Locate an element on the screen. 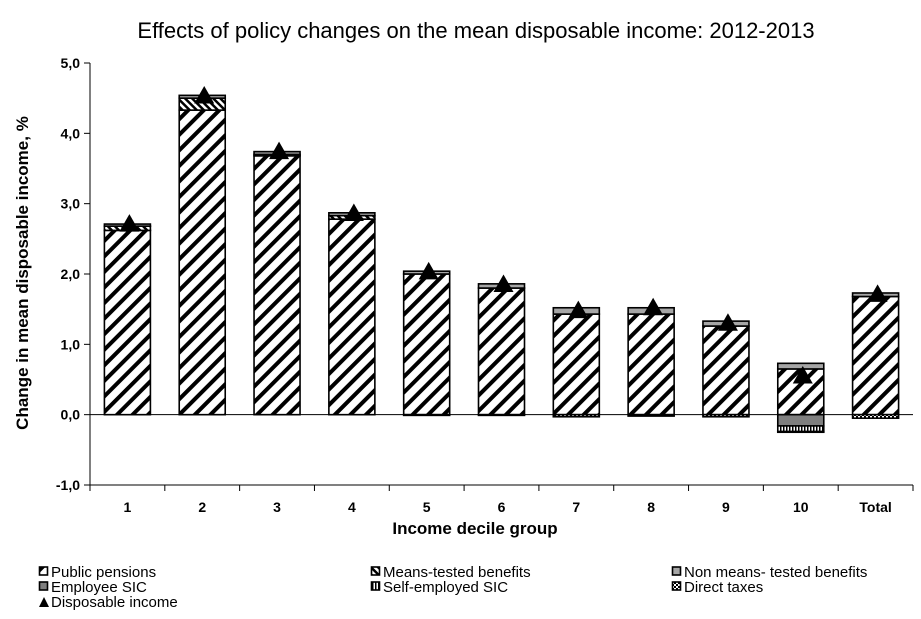 The height and width of the screenshot is (619, 921). legend-item: Employee SIC is located at coordinates (92, 587).